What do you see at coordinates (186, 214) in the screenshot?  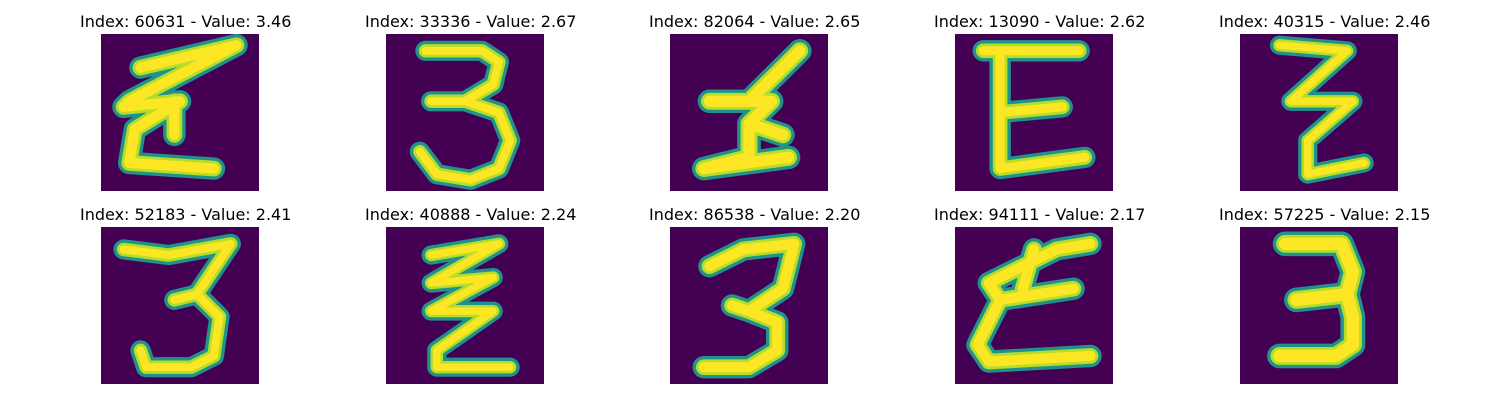 I see `panel-title: Index: 52183 - Value: 2.41` at bounding box center [186, 214].